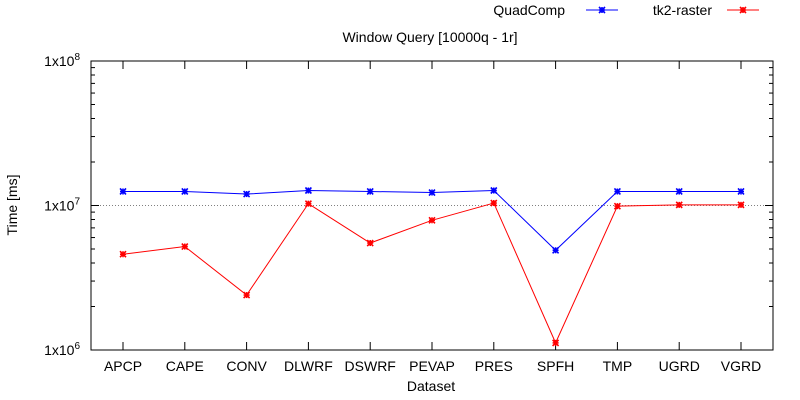 The image size is (800, 400). I want to click on x-tick-label: APCP, so click(123, 366).